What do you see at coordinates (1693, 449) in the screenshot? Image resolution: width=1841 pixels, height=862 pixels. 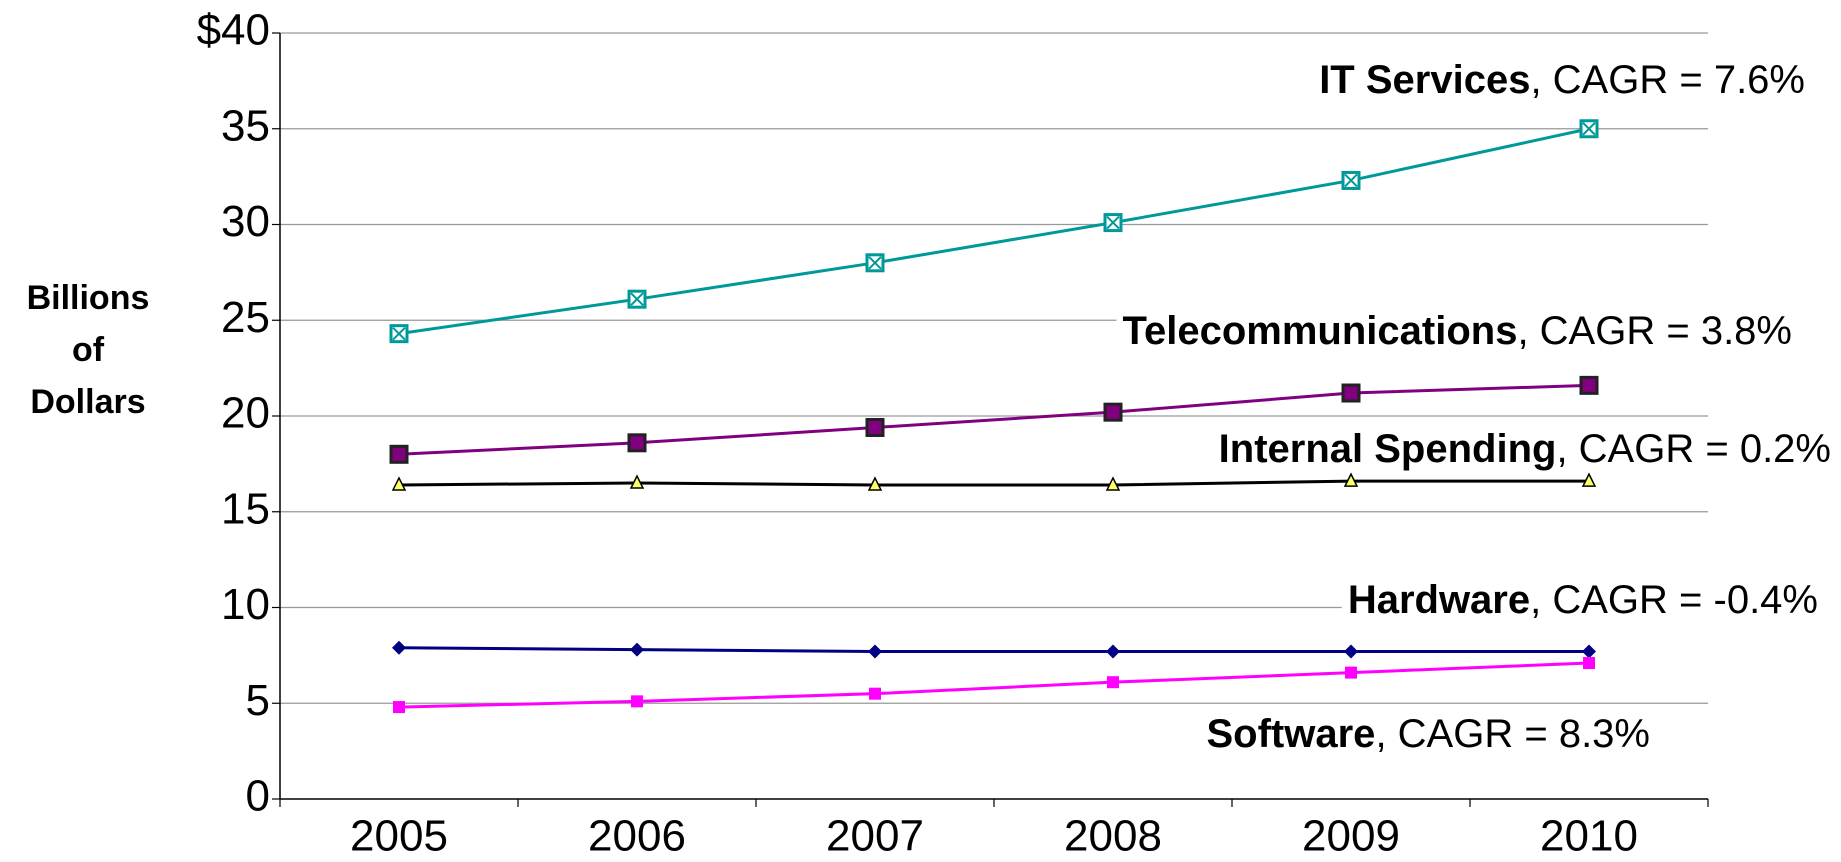 I see `series-cagr: , CAGR = 0.2%` at bounding box center [1693, 449].